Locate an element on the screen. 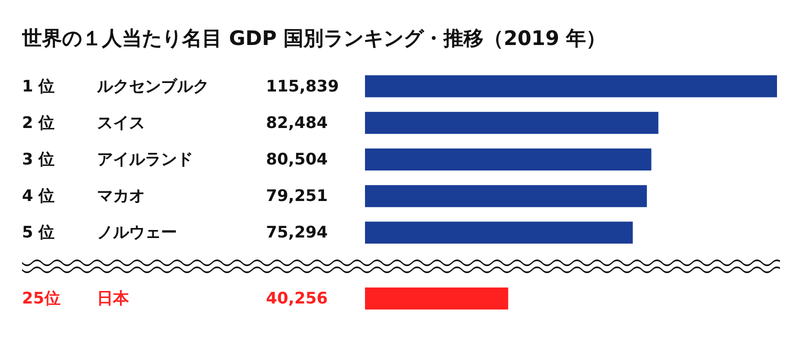 Image resolution: width=800 pixels, height=340 pixels. y-tick-label: ノルウェー is located at coordinates (137, 232).